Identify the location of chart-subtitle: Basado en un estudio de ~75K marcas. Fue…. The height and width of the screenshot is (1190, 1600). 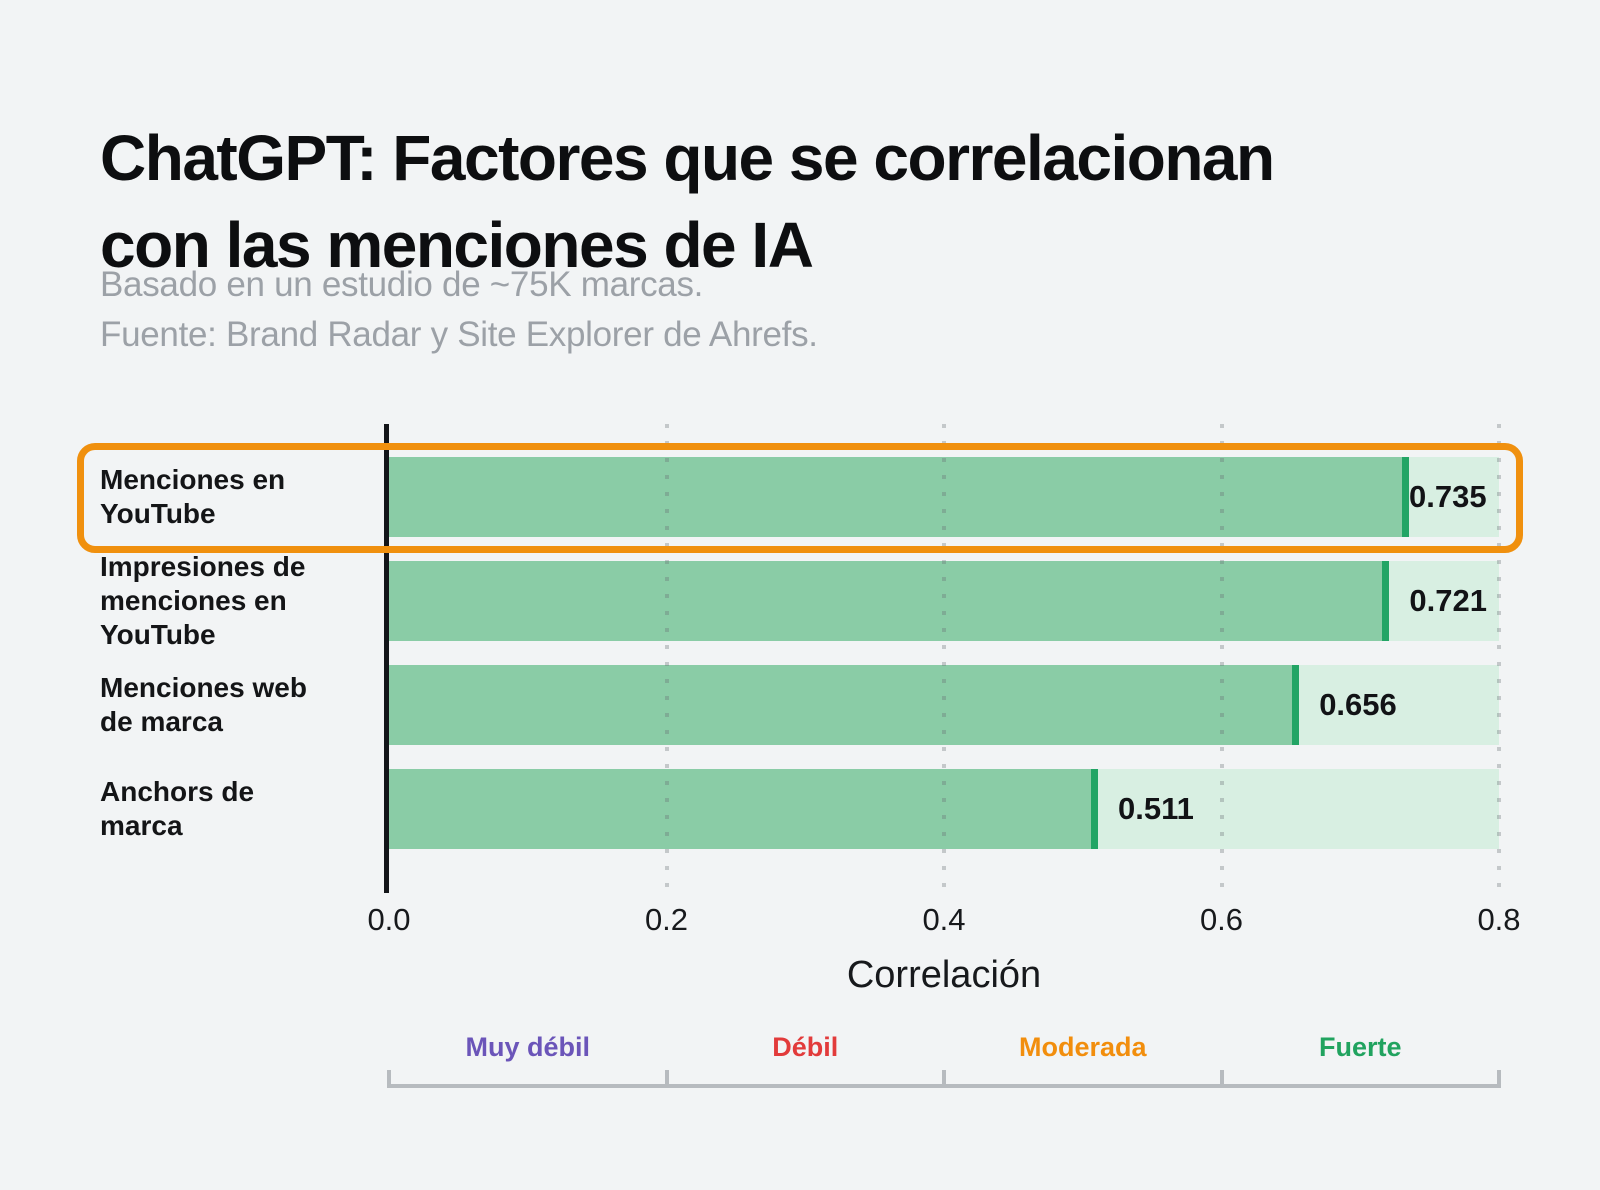
(750, 310).